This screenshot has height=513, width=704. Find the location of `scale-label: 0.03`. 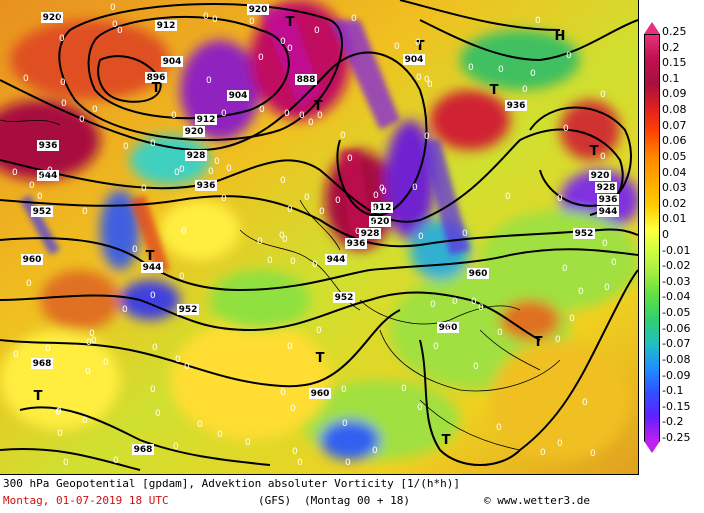

scale-label: 0.03 is located at coordinates (674, 188).